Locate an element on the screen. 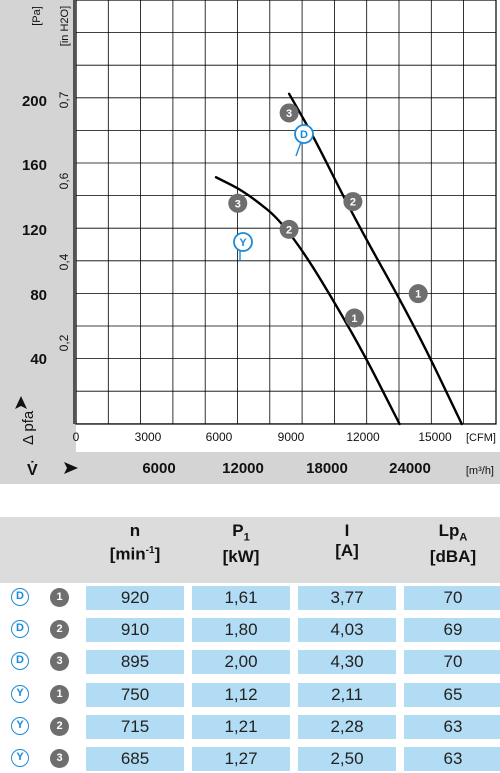  curve-label-badge-y is located at coordinates (243, 242).